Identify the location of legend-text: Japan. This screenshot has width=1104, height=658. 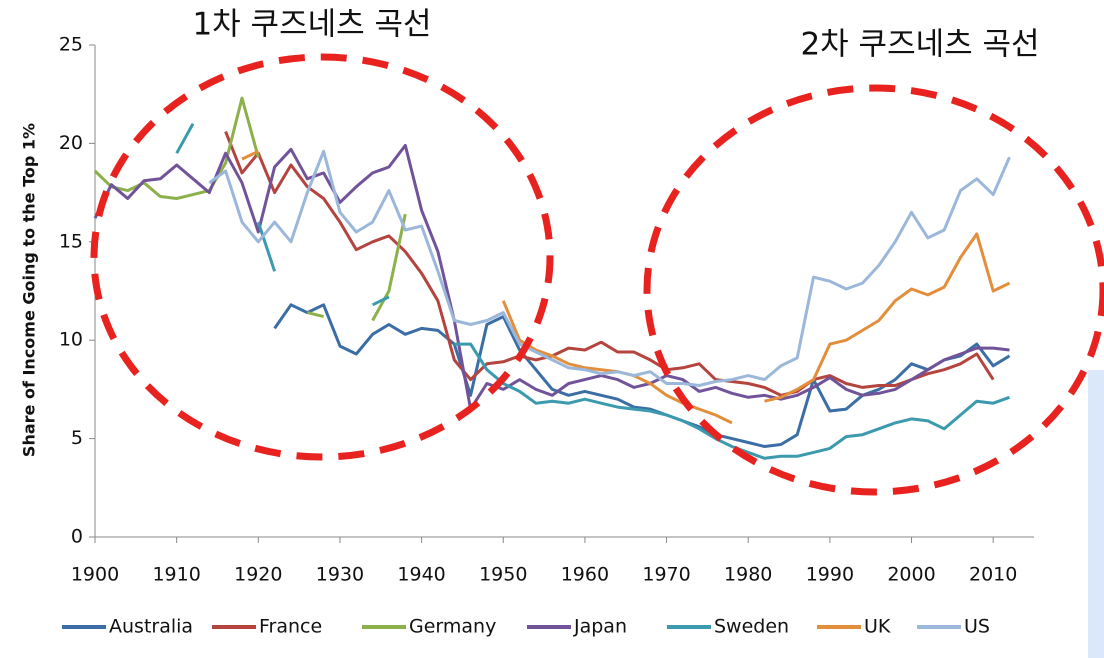
(600, 627).